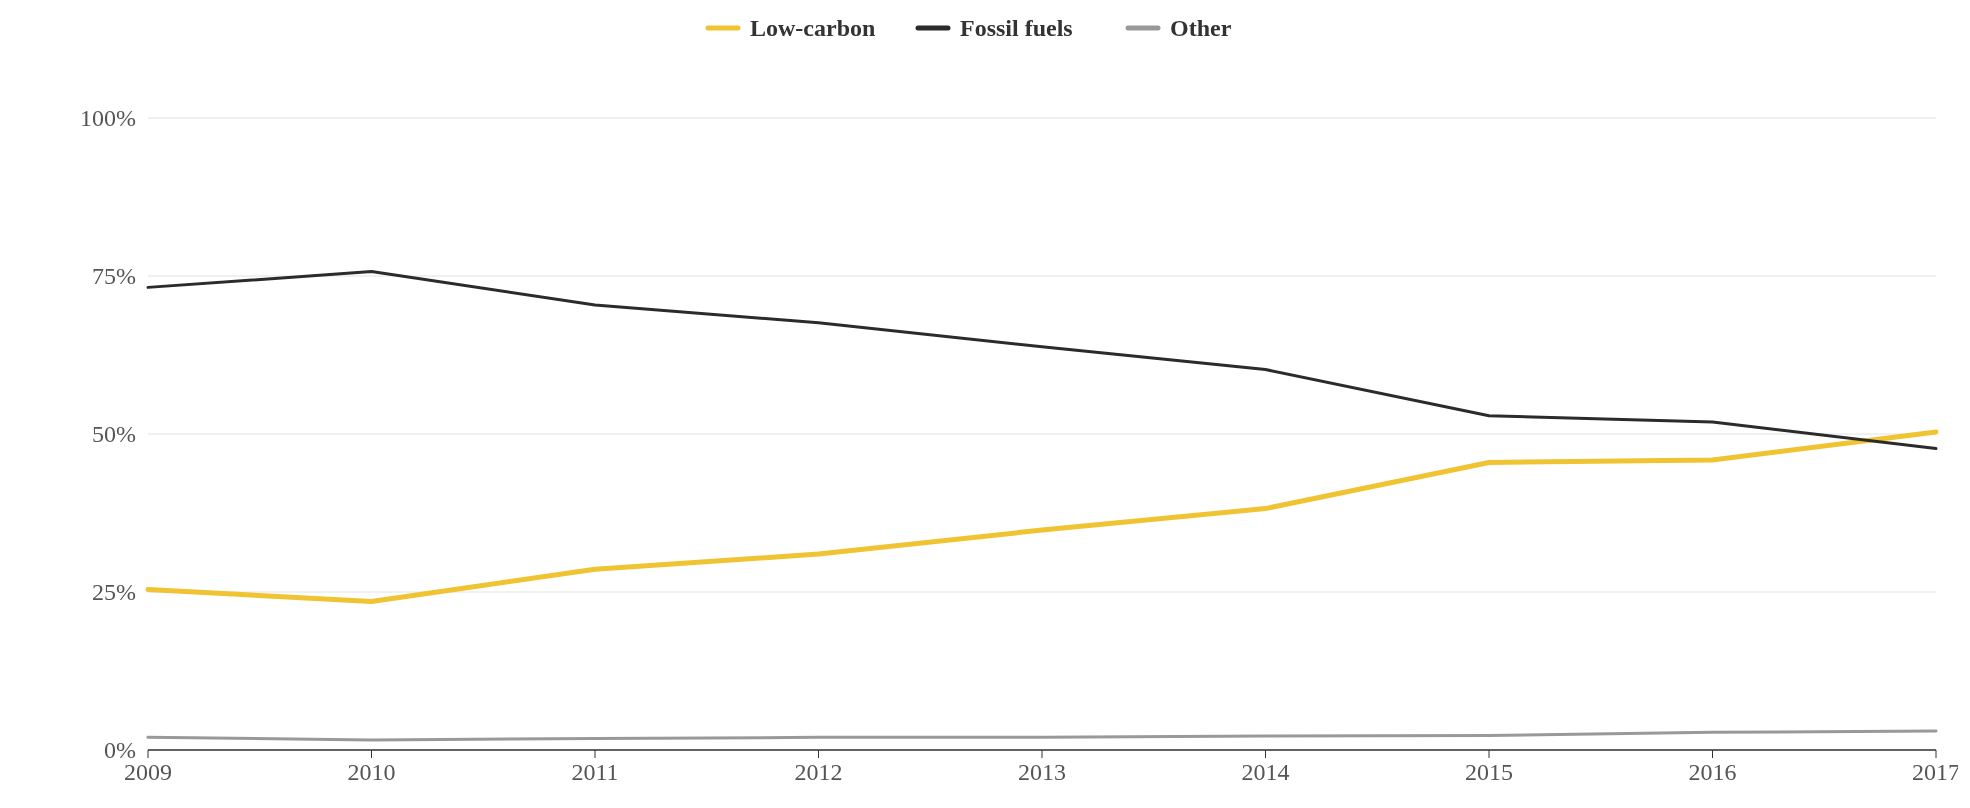 The width and height of the screenshot is (1970, 808). What do you see at coordinates (371, 772) in the screenshot?
I see `x-tick-label: 2010` at bounding box center [371, 772].